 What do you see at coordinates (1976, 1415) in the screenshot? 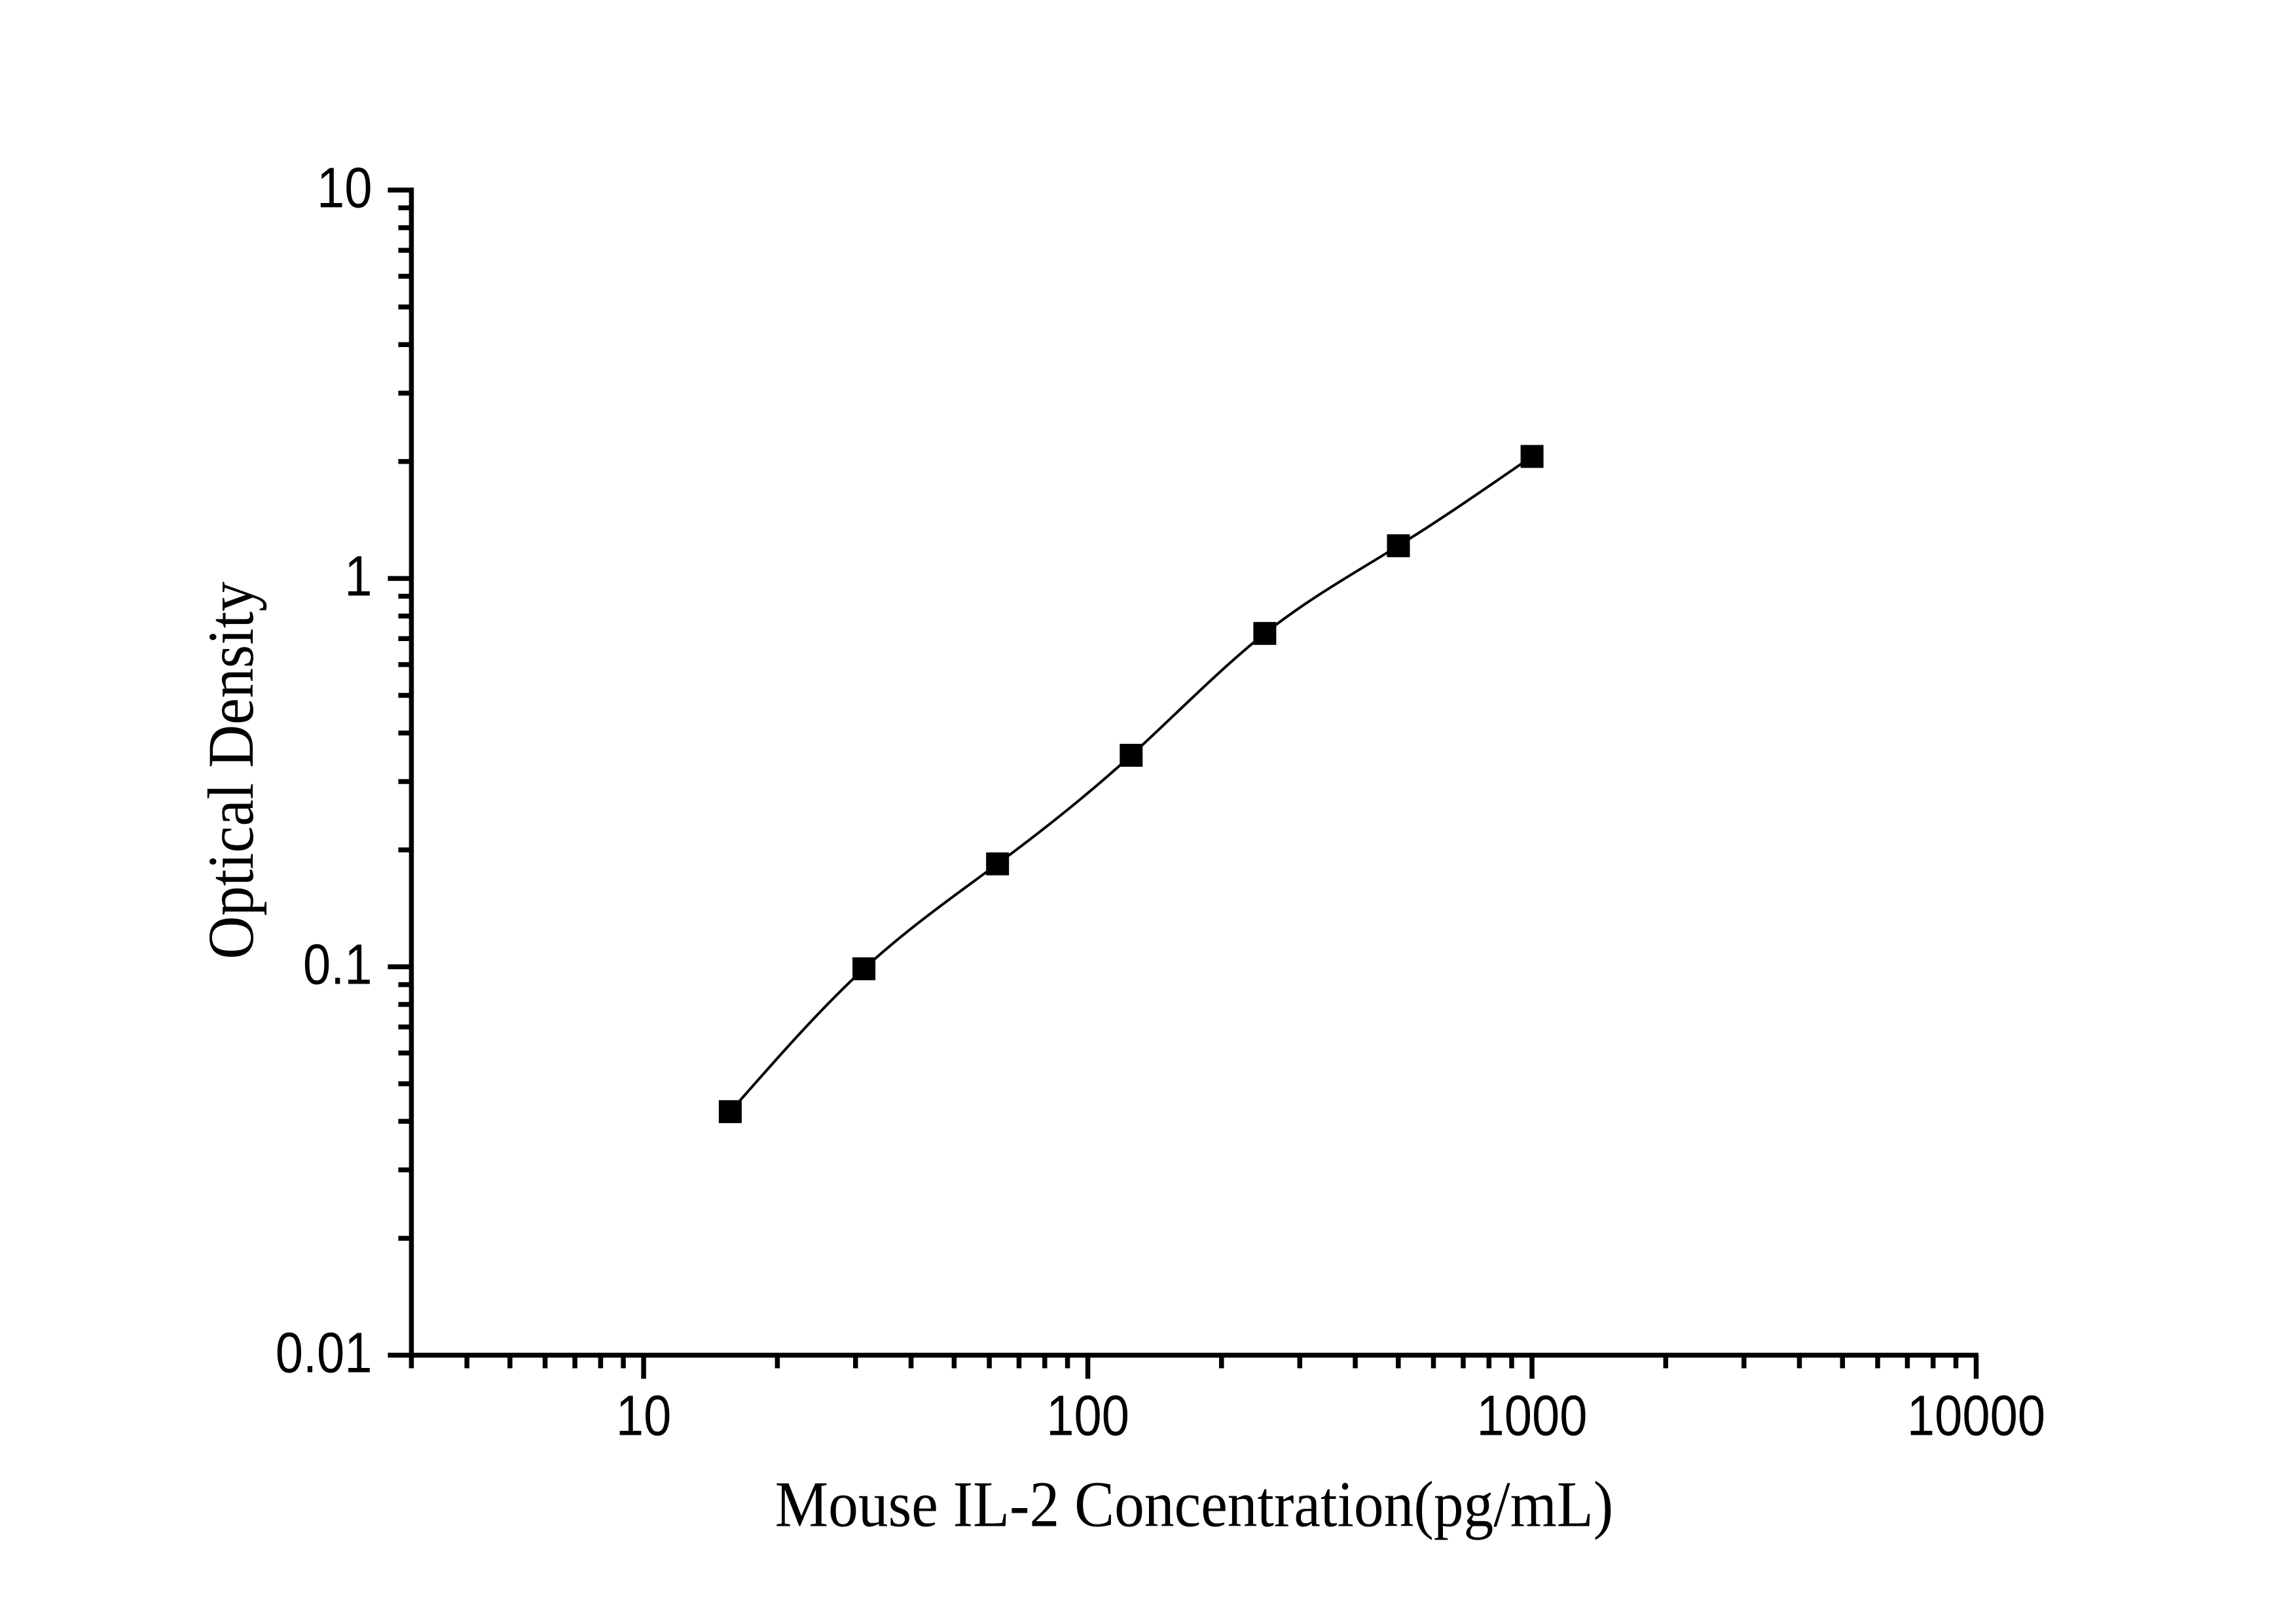
I see `svg-text: 10000` at bounding box center [1976, 1415].